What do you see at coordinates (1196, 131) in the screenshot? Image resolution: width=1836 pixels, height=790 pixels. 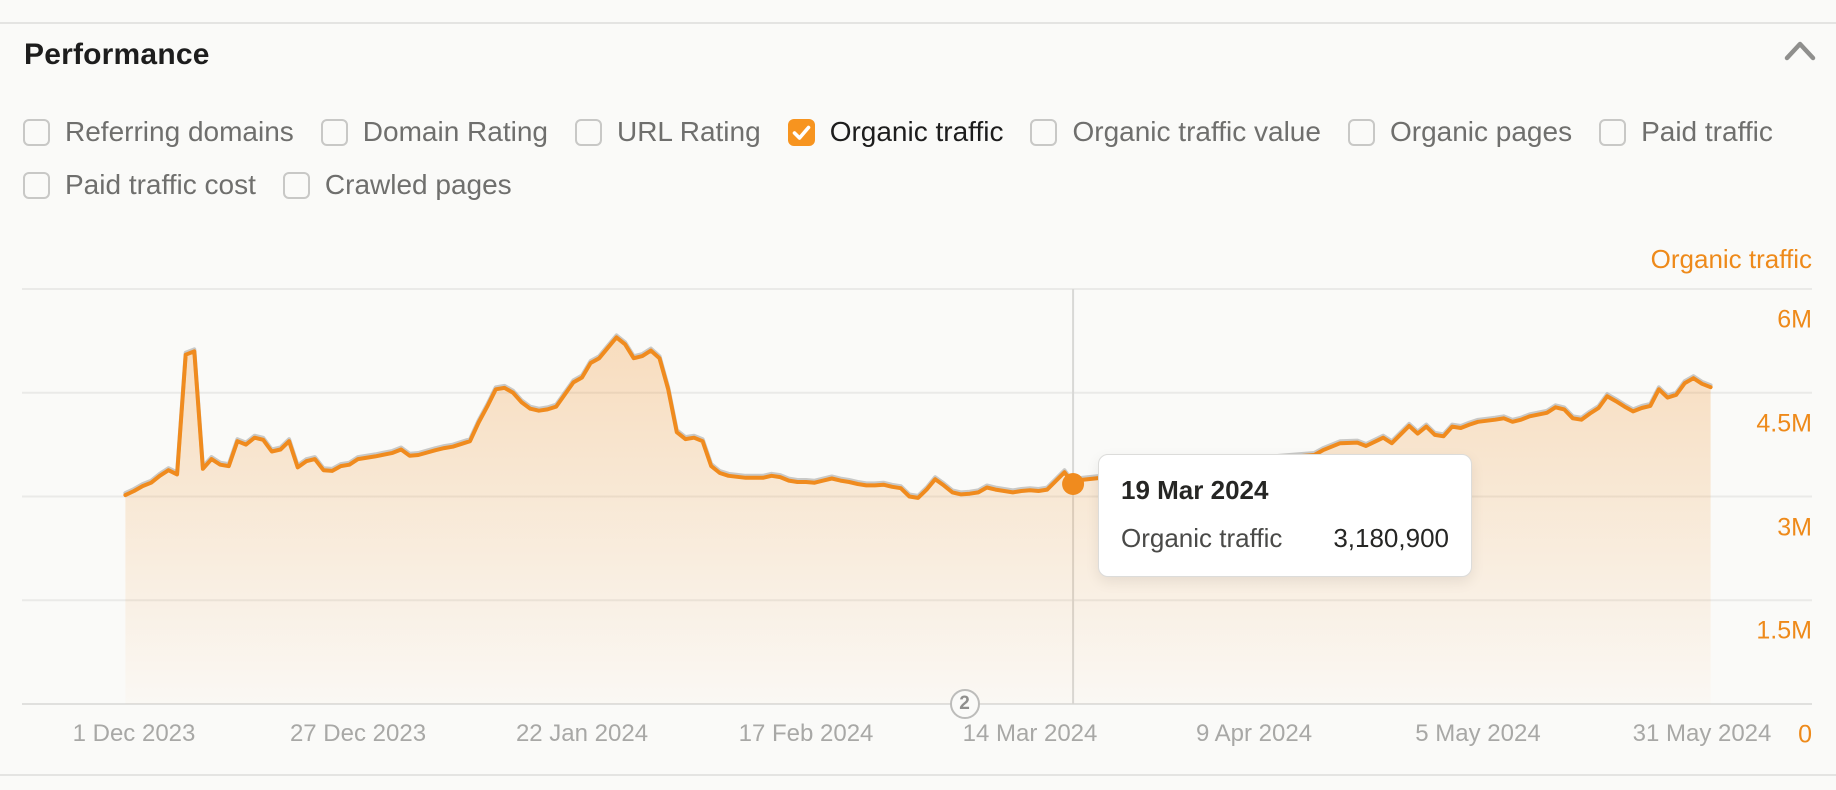 I see `metric-label: Organic traffic value` at bounding box center [1196, 131].